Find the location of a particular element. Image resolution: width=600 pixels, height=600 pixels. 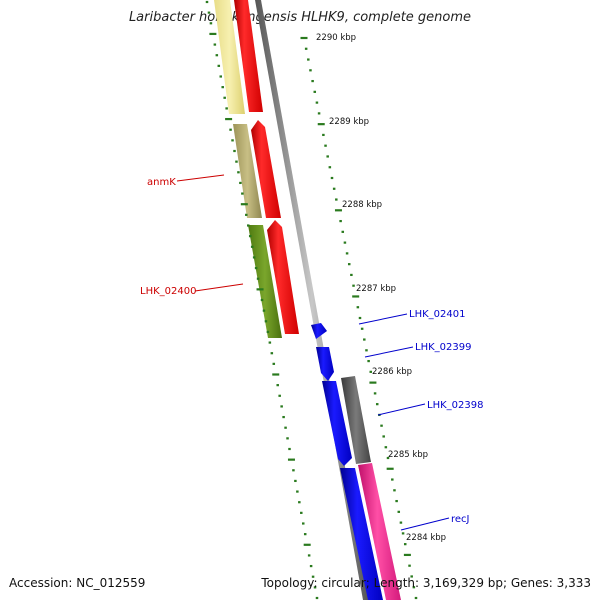

leader-line-recJ is located at coordinates (425, 524).